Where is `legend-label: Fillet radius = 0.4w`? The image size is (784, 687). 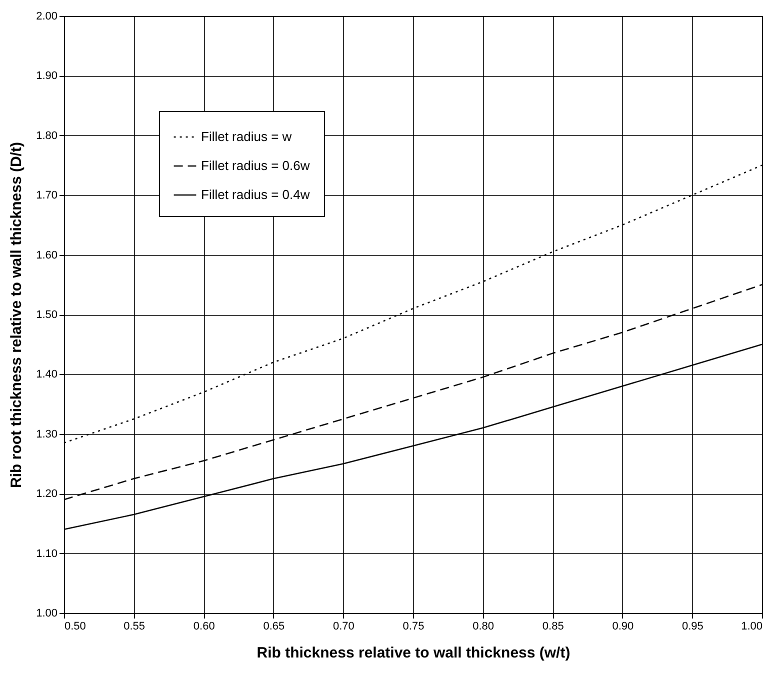 legend-label: Fillet radius = 0.4w is located at coordinates (255, 194).